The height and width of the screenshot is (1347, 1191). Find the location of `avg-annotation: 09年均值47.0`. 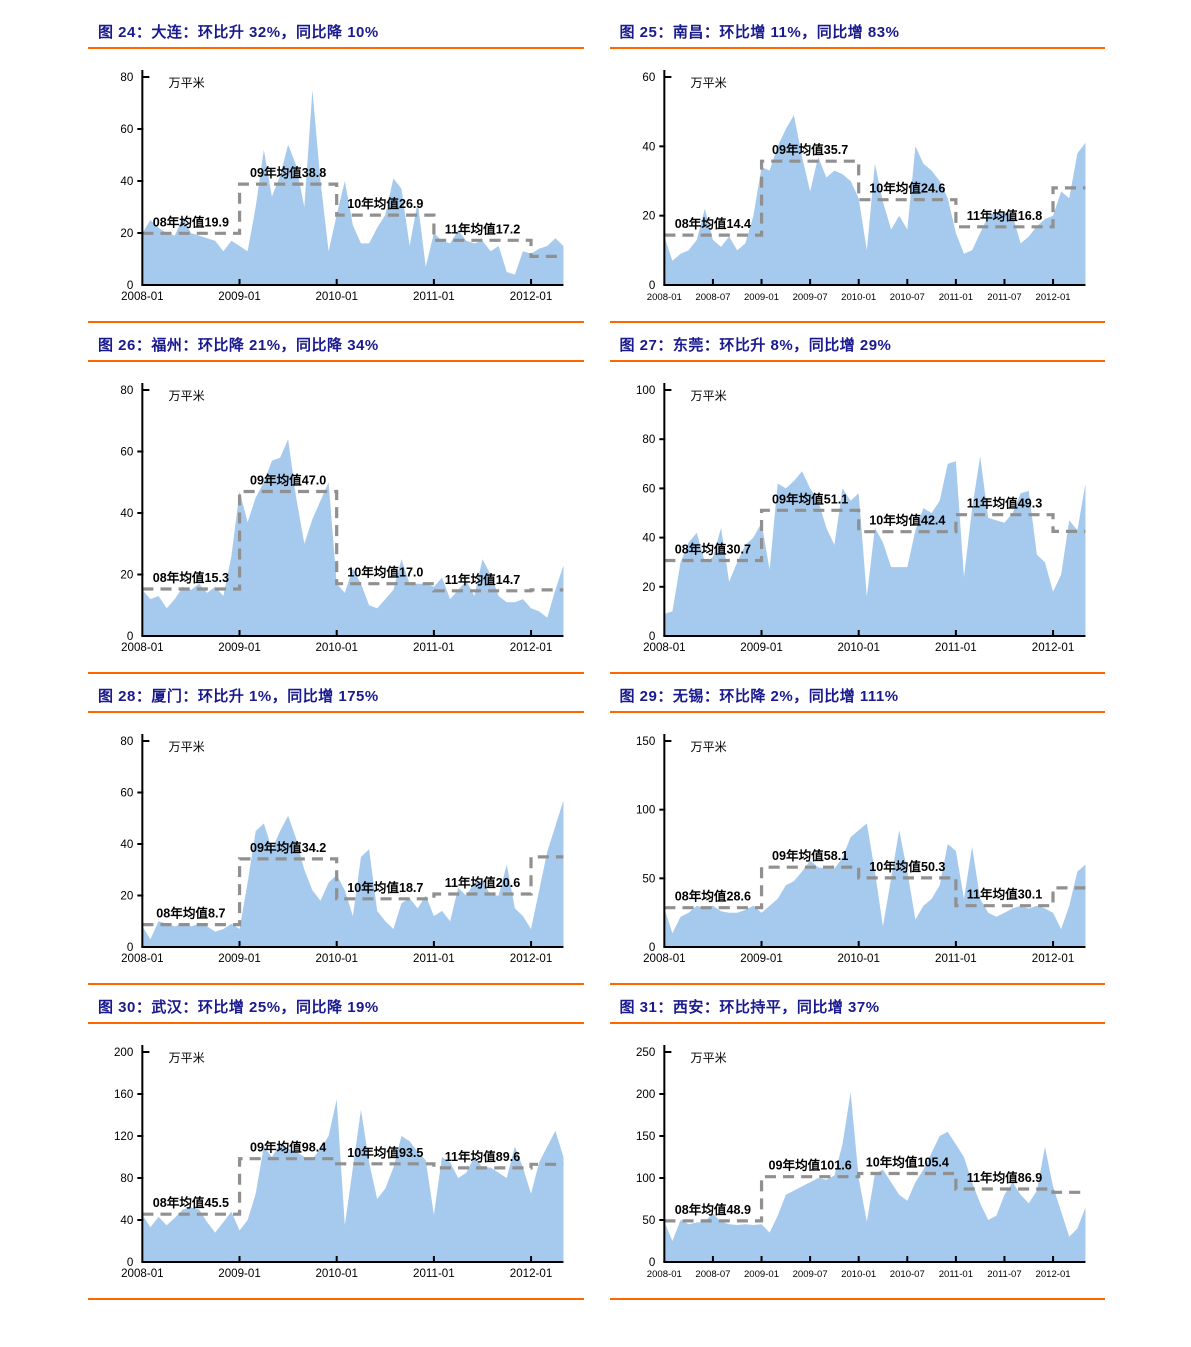

avg-annotation: 09年均值47.0 is located at coordinates (288, 480).